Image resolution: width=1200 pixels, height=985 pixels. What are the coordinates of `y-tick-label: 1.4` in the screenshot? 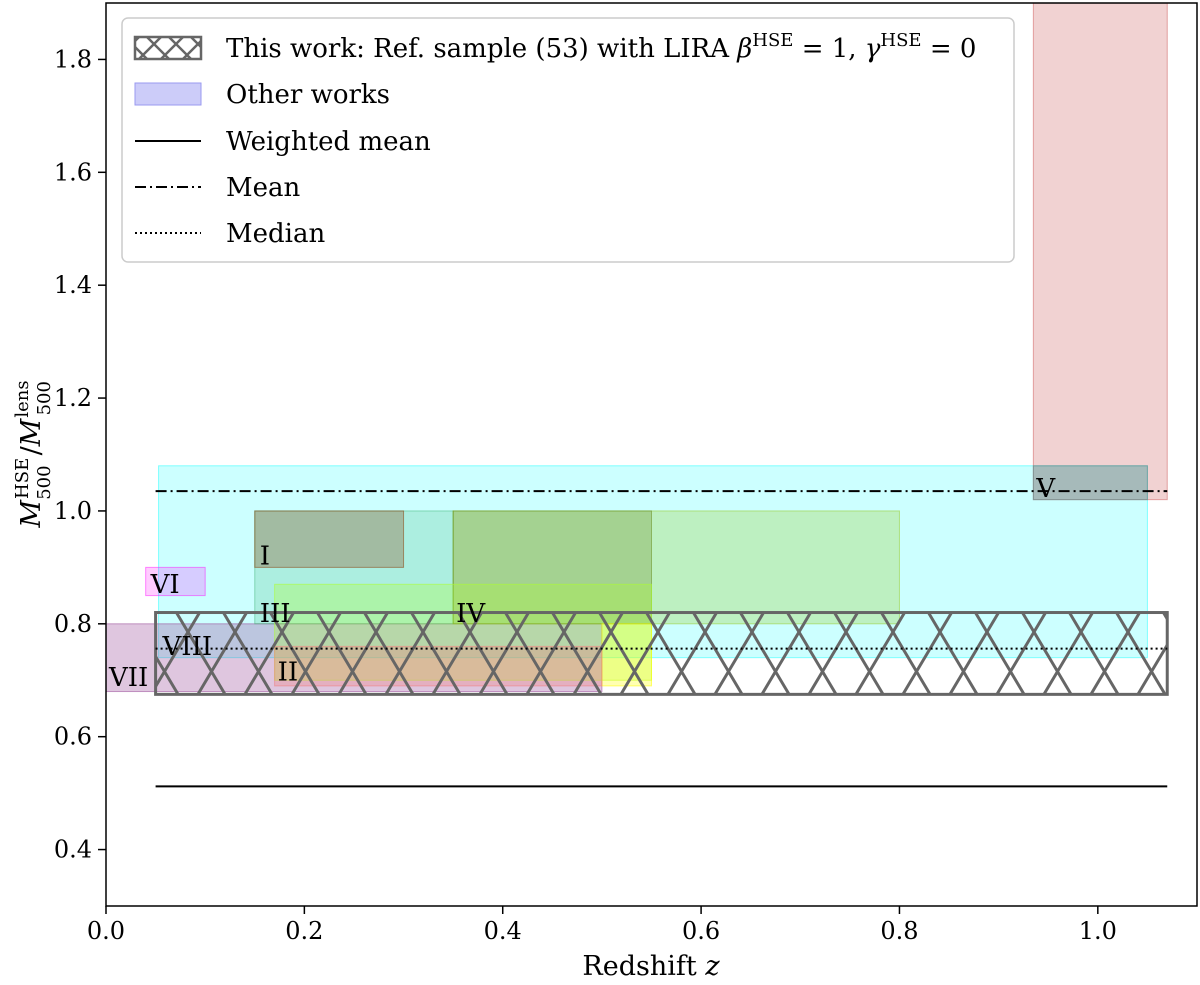 It's located at (73, 285).